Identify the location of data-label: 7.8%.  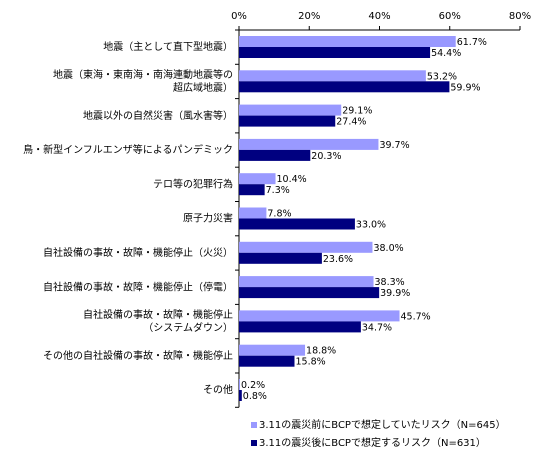
(279, 214).